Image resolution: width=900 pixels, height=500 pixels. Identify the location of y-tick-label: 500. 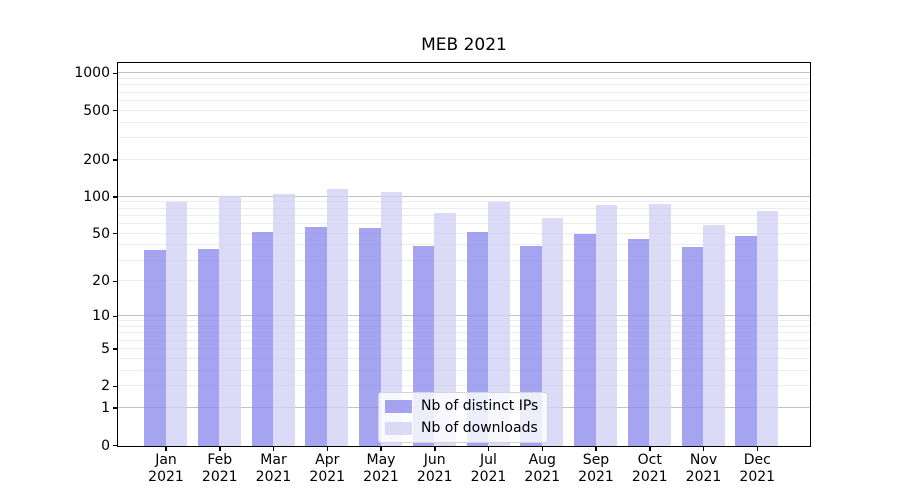
(96, 110).